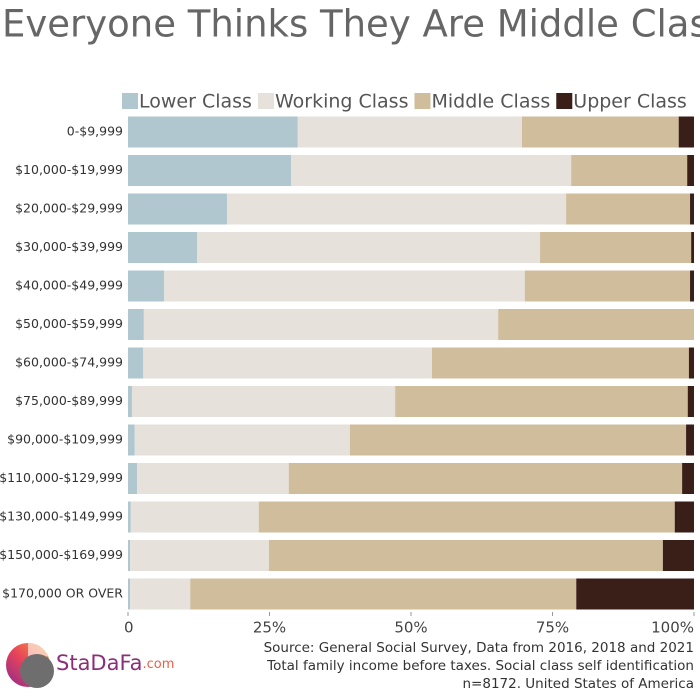 The image size is (700, 700). I want to click on legend-label: Upper Class, so click(630, 102).